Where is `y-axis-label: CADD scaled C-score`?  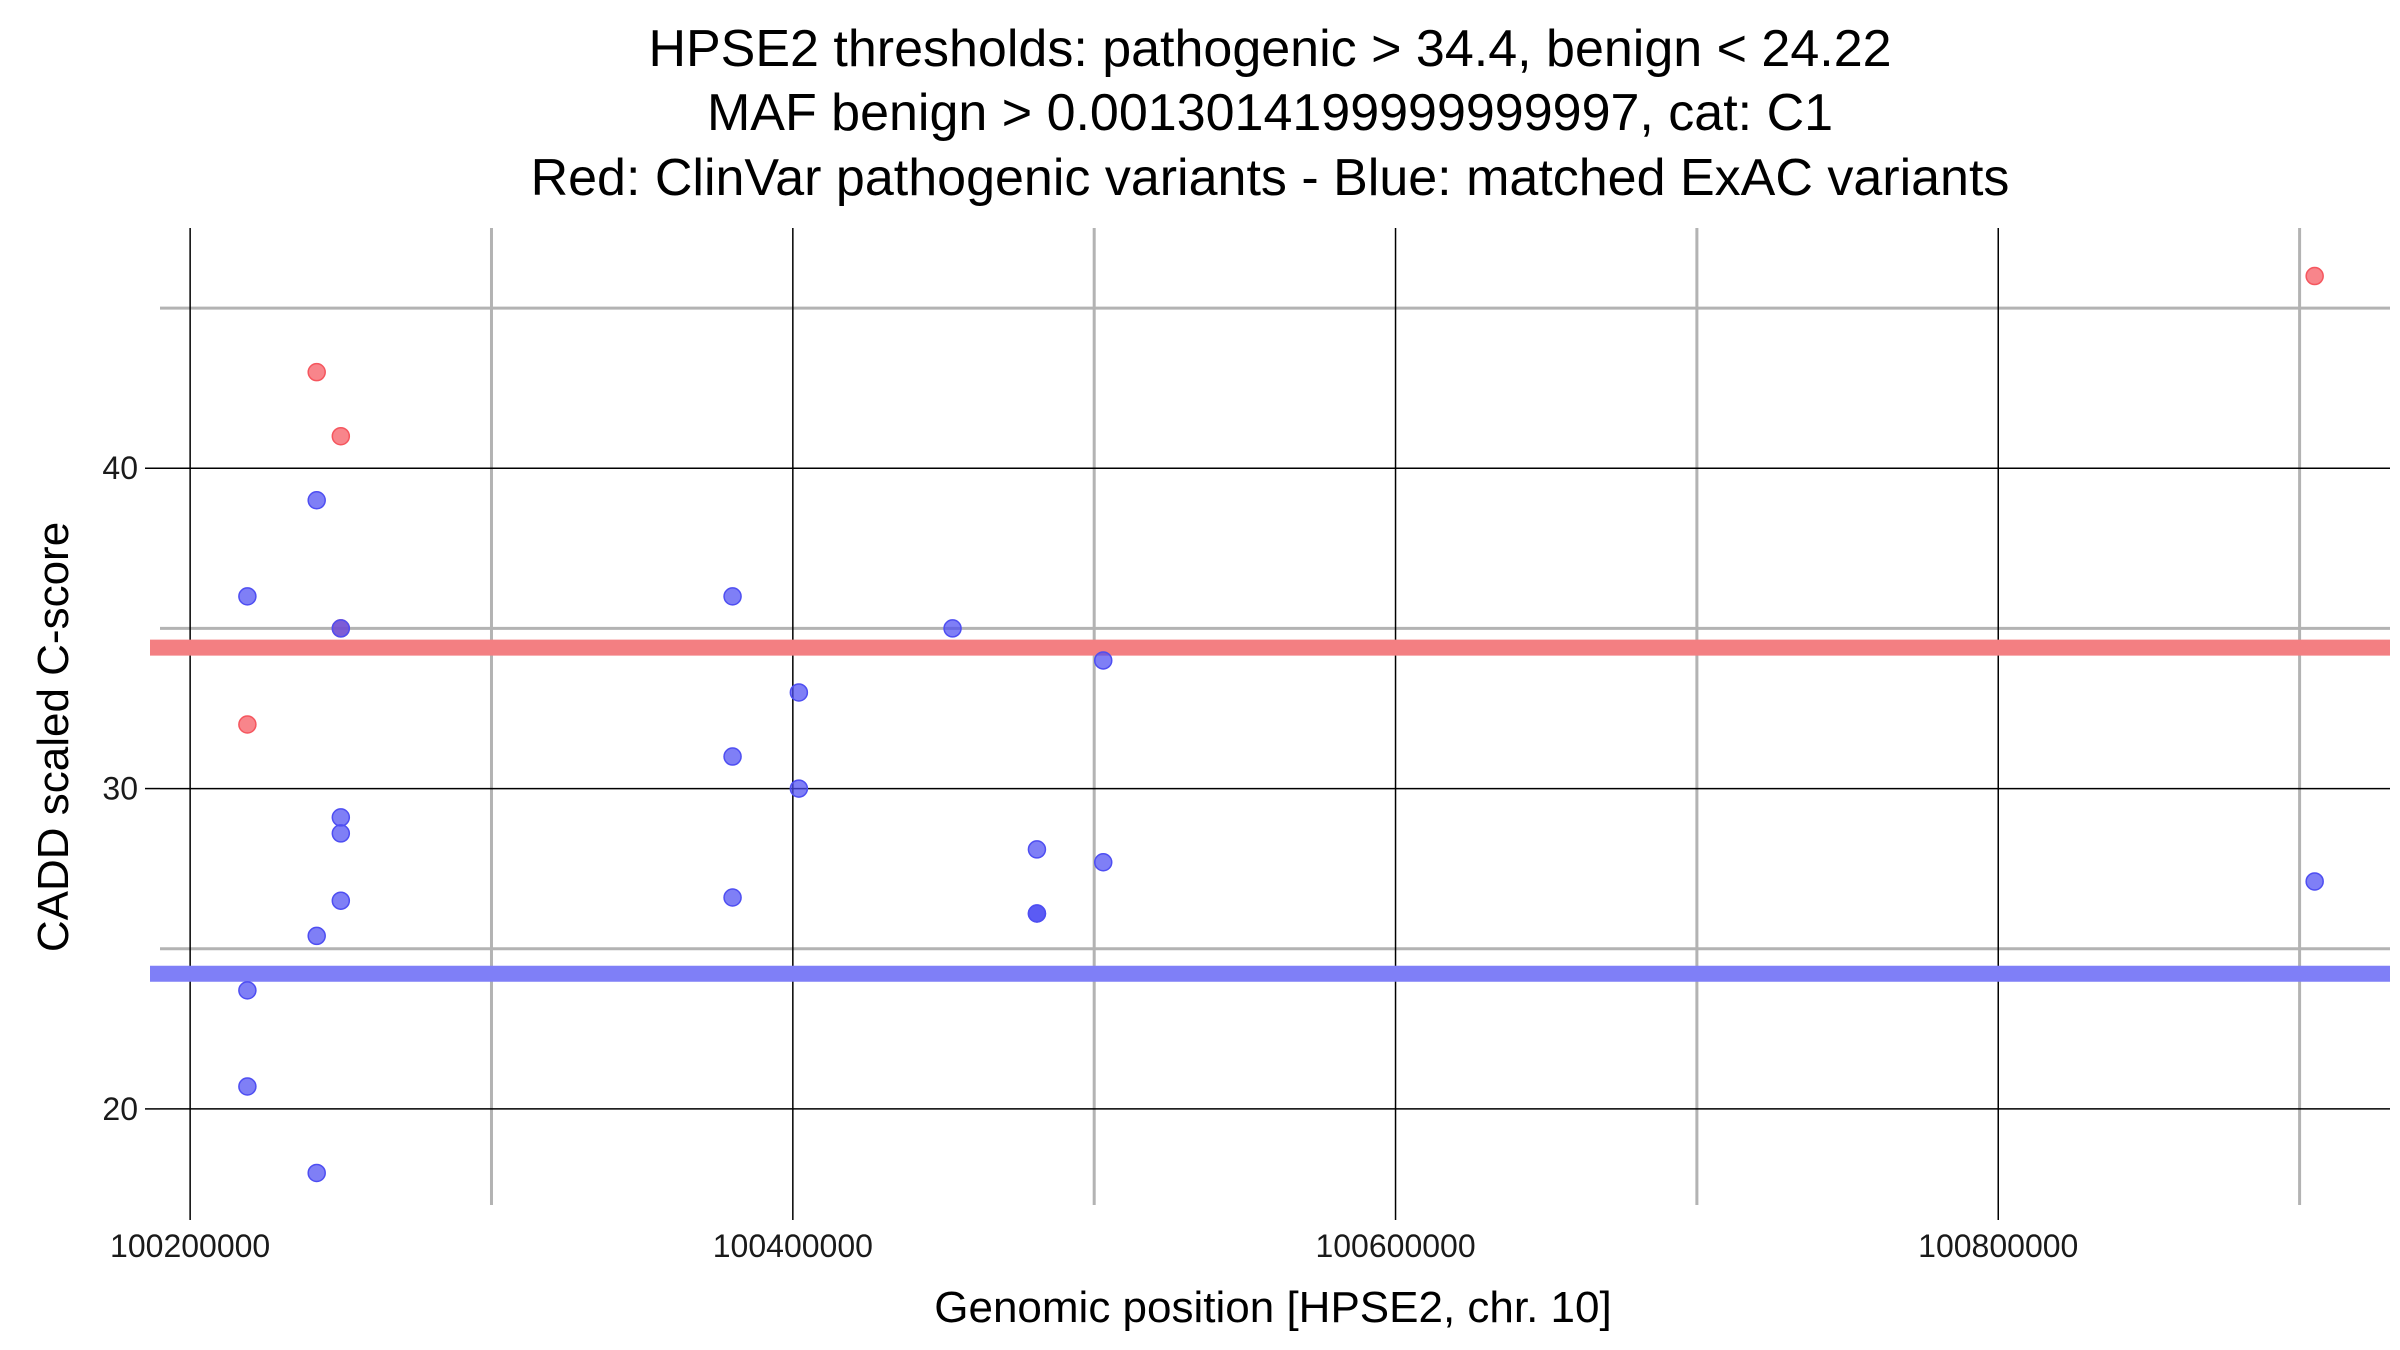
y-axis-label: CADD scaled C-score is located at coordinates (53, 737).